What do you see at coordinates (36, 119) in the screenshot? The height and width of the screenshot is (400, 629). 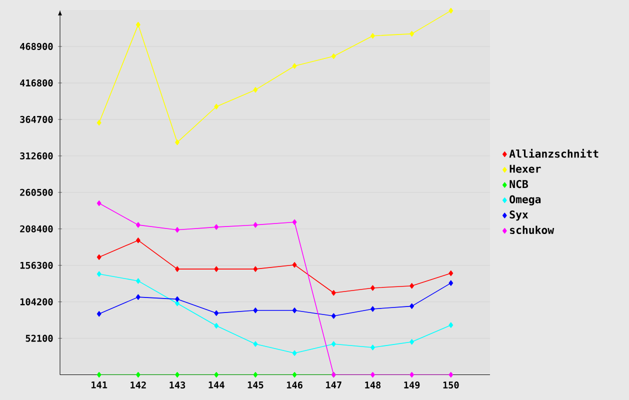 I see `y-tick-label: 364700` at bounding box center [36, 119].